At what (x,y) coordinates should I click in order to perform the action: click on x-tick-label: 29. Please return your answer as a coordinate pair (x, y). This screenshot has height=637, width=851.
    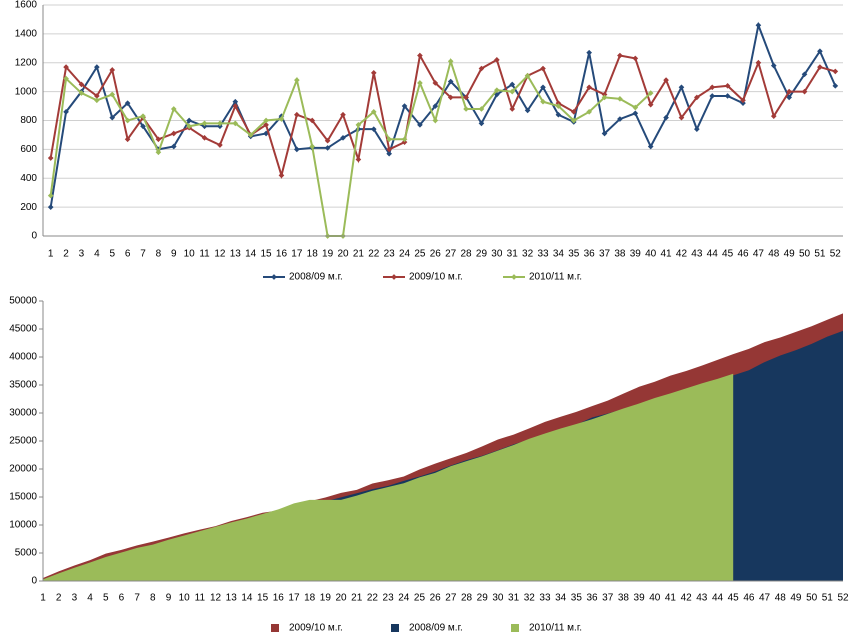
    Looking at the image, I should click on (482, 254).